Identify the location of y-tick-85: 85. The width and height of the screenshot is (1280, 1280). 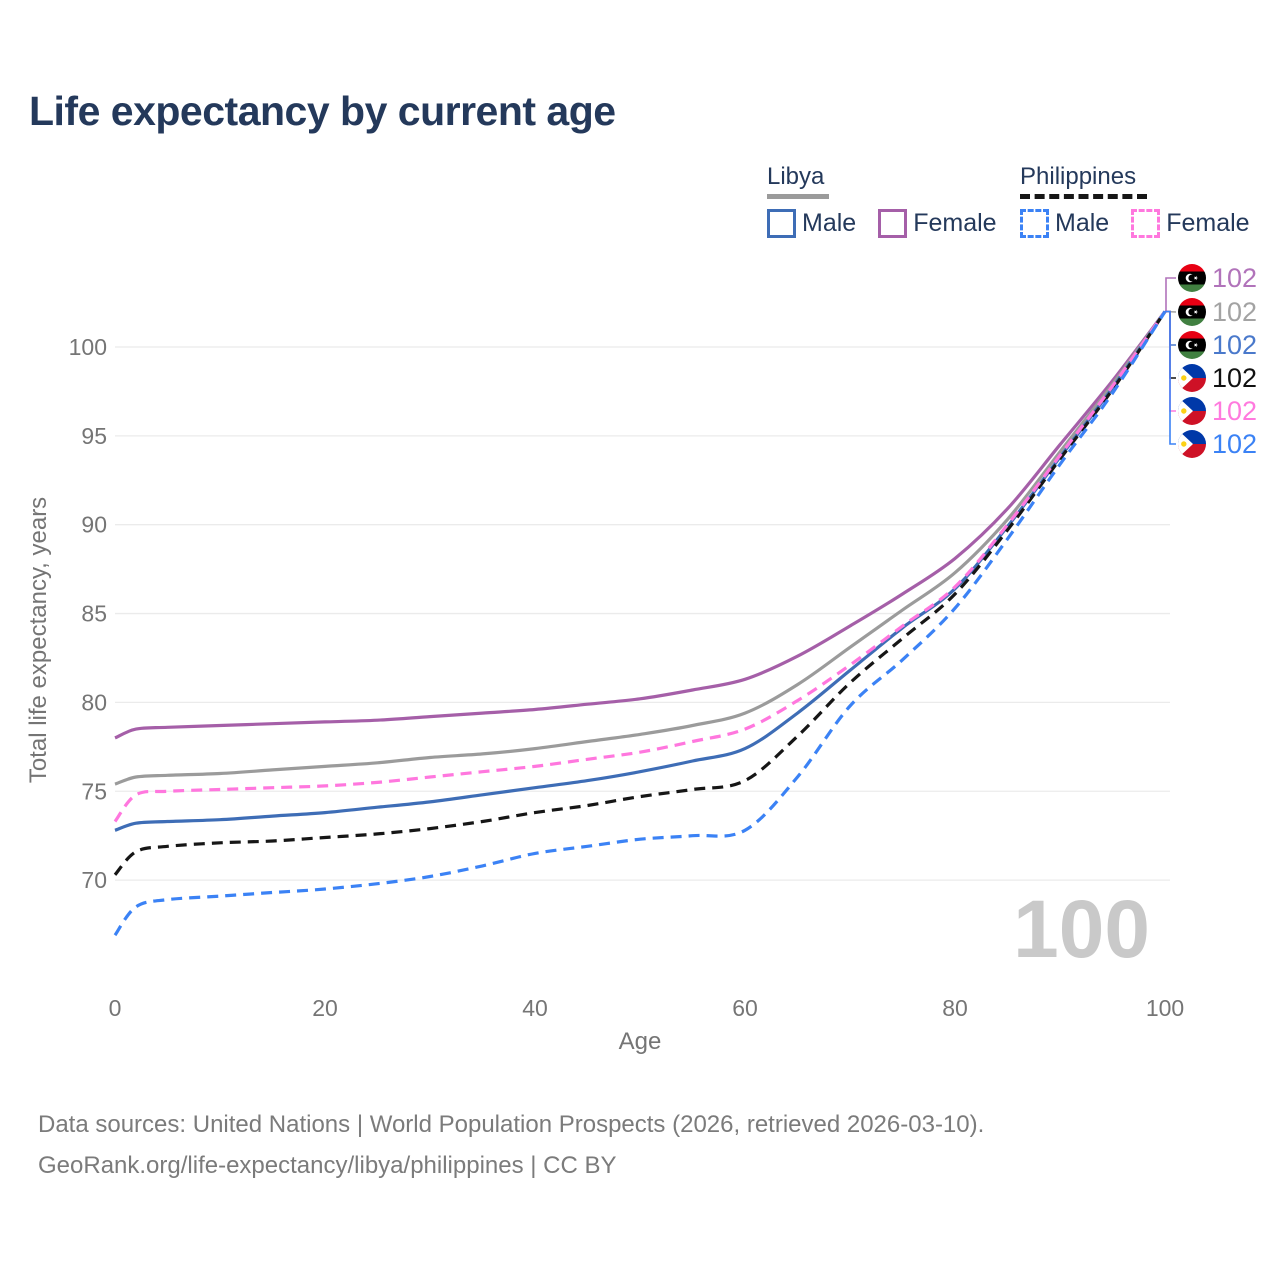
(94, 614).